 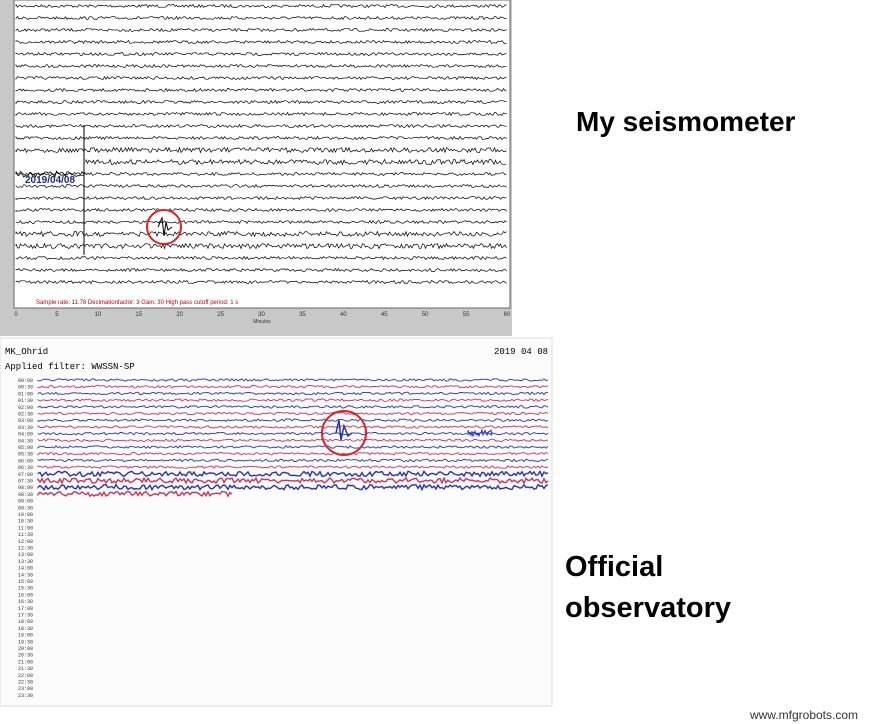 I want to click on time-label: 18:30, so click(x=25, y=629).